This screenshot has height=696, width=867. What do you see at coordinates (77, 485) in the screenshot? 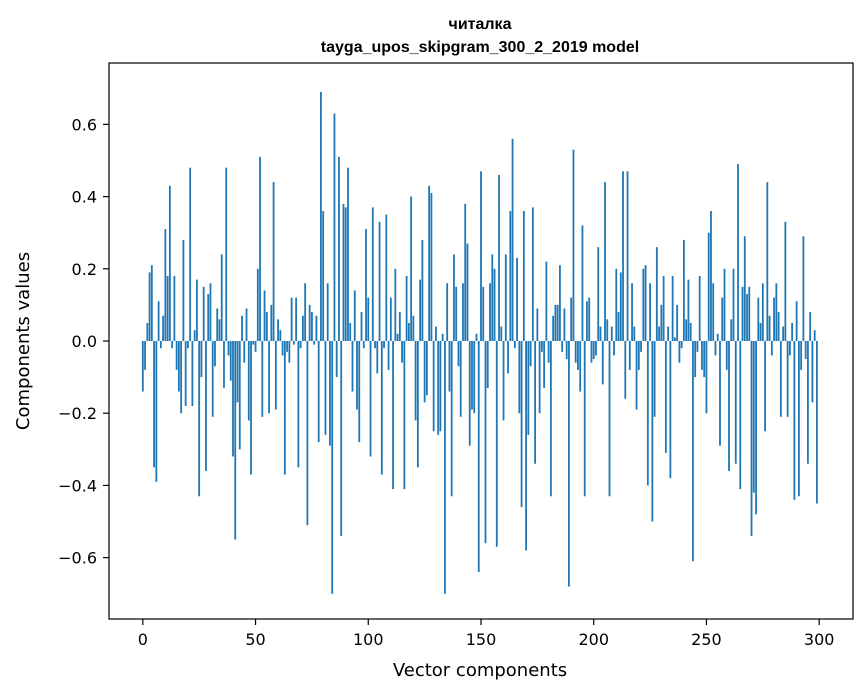
I see `y-tick-label: −0.4` at bounding box center [77, 485].